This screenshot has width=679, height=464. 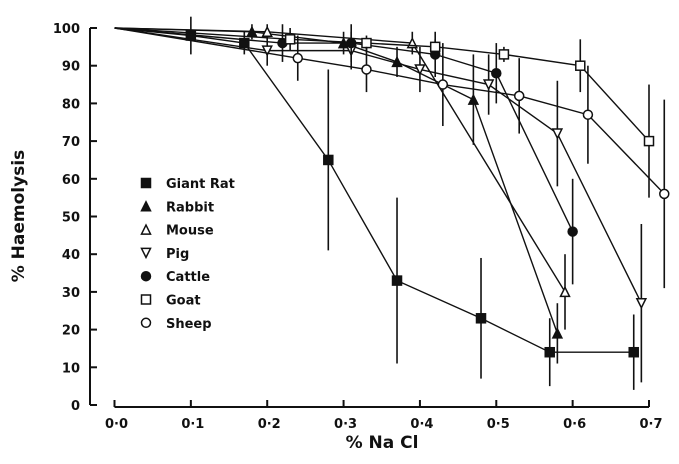 What do you see at coordinates (146, 323) in the screenshot?
I see `legend-marker-sheep` at bounding box center [146, 323].